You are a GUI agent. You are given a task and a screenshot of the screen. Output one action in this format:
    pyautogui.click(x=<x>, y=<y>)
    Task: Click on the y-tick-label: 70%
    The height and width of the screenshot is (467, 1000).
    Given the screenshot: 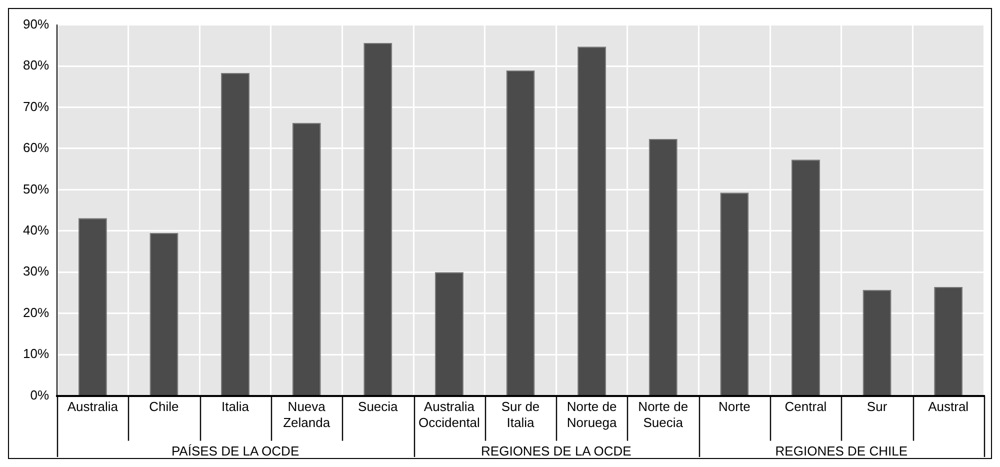 What is the action you would take?
    pyautogui.click(x=36, y=106)
    